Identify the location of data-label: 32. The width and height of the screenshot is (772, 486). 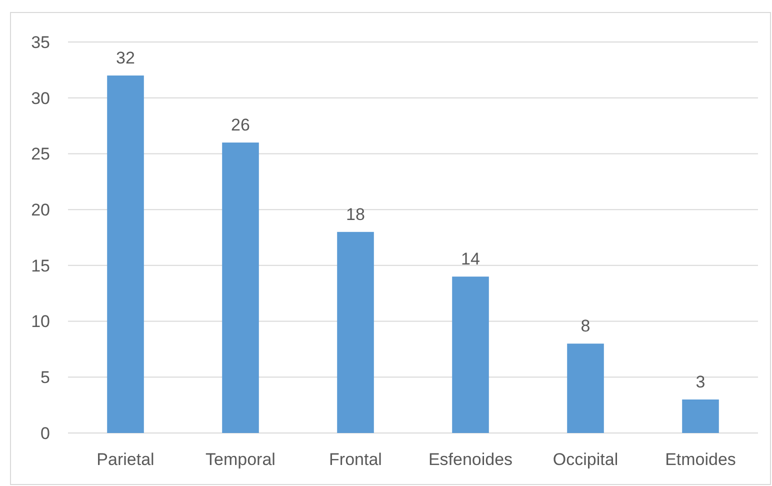
(125, 58).